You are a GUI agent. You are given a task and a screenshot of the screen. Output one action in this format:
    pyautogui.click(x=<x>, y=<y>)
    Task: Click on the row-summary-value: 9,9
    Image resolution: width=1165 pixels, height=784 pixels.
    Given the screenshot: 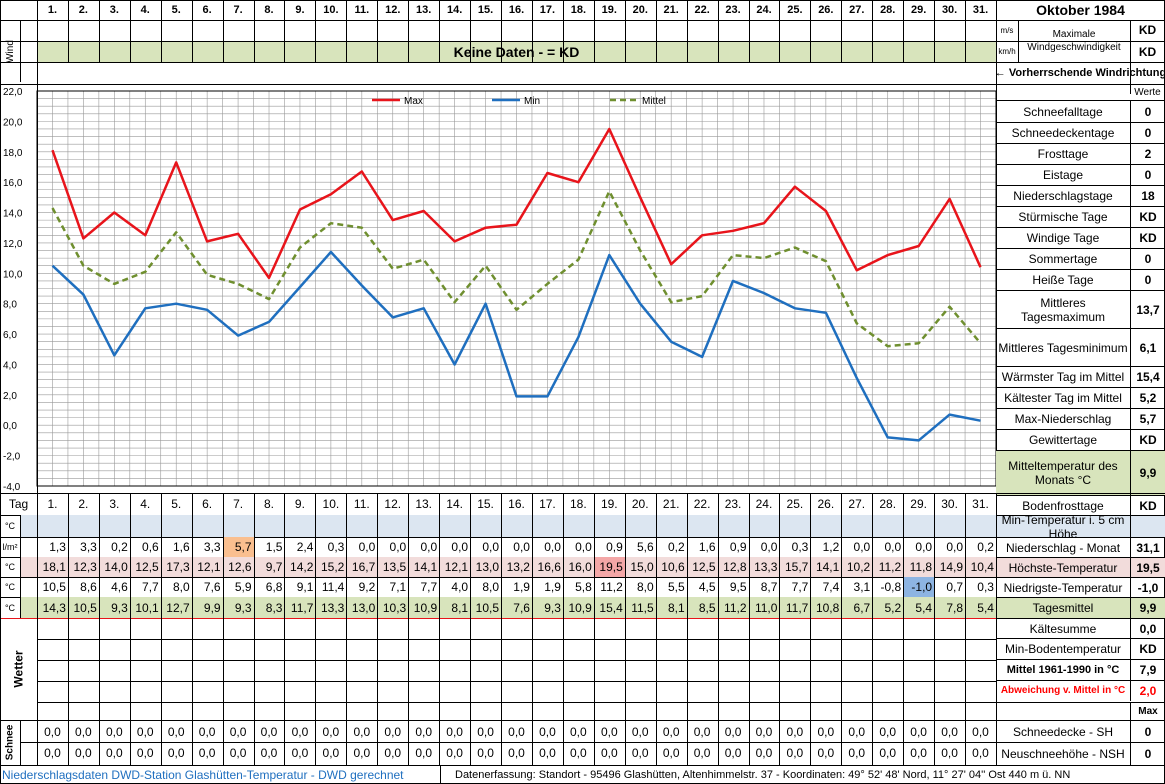 What is the action you would take?
    pyautogui.click(x=1147, y=608)
    